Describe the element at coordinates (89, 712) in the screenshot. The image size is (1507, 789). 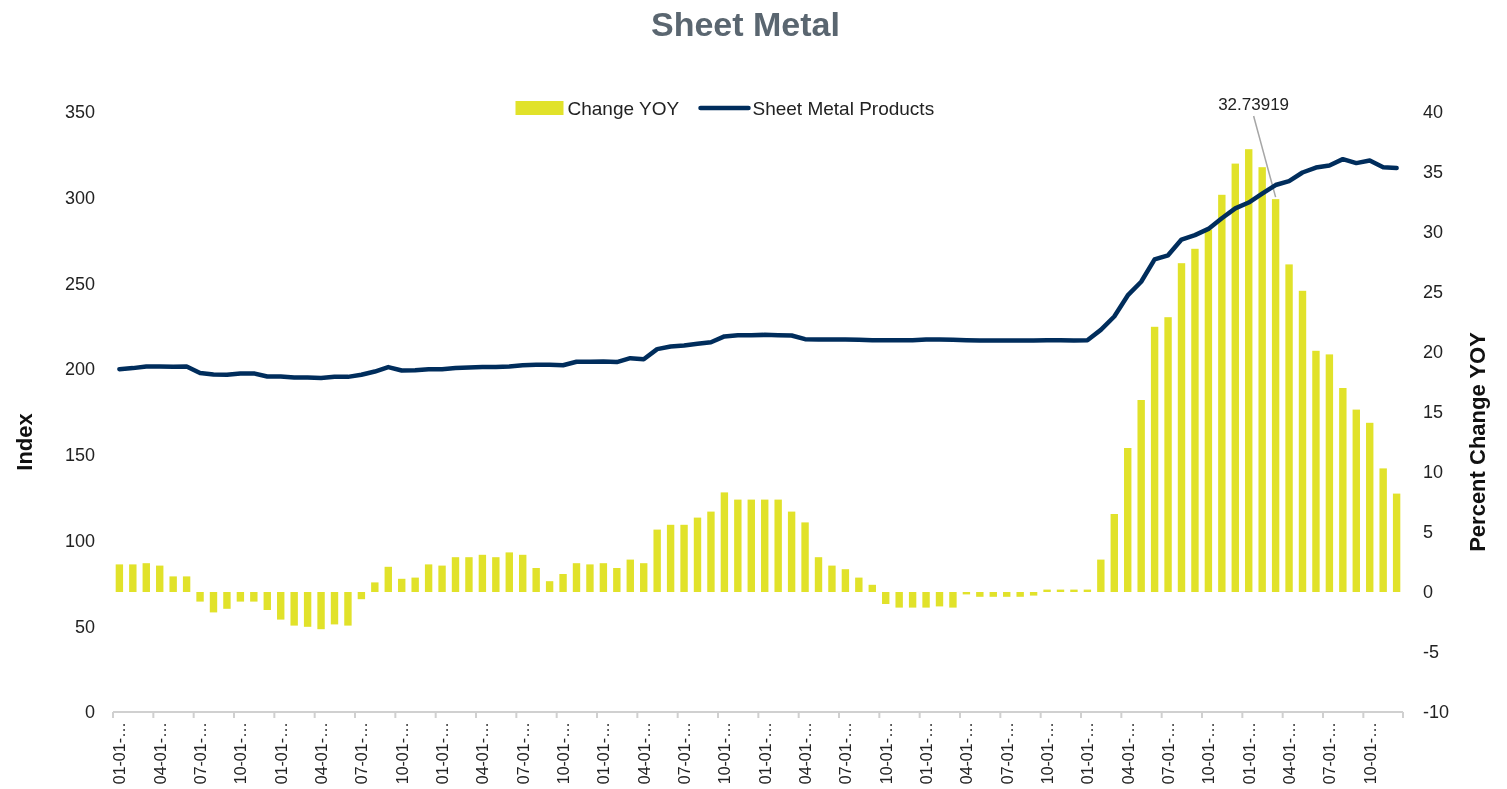
I see `y-tick-label: 0` at that location.